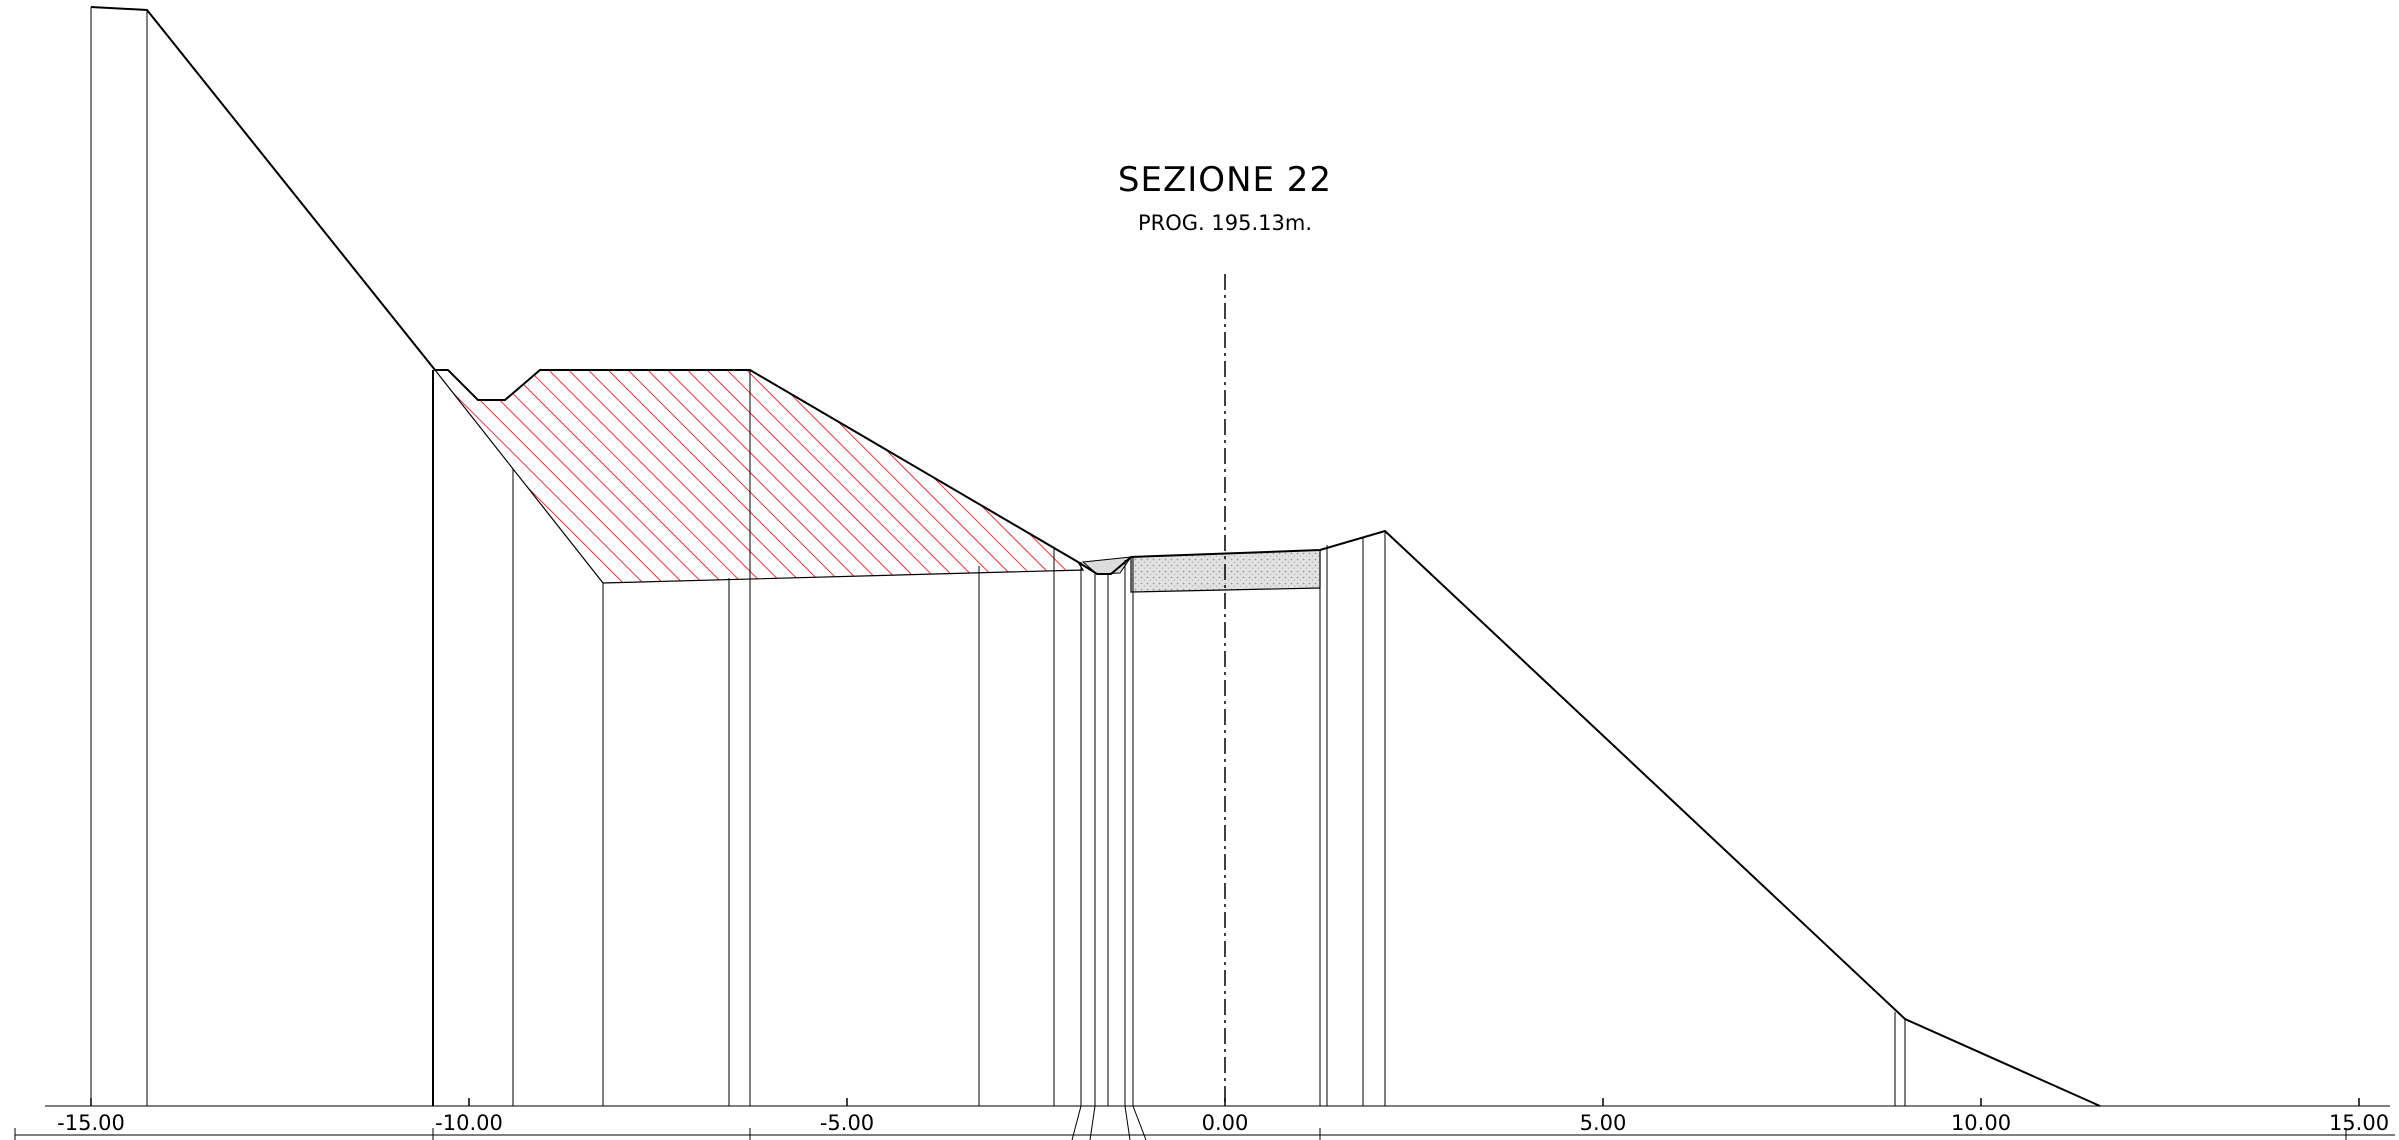 This screenshot has height=1140, width=2399. Describe the element at coordinates (1180, 1122) in the screenshot. I see `bottom-station-ticks` at that location.